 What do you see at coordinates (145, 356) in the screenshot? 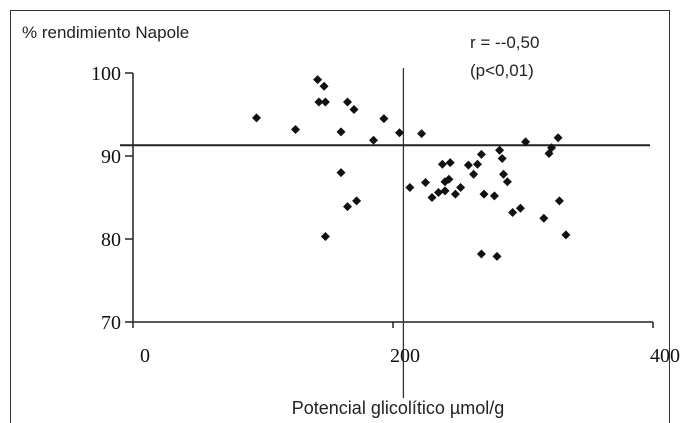
I see `x-tick-label: 0` at bounding box center [145, 356].